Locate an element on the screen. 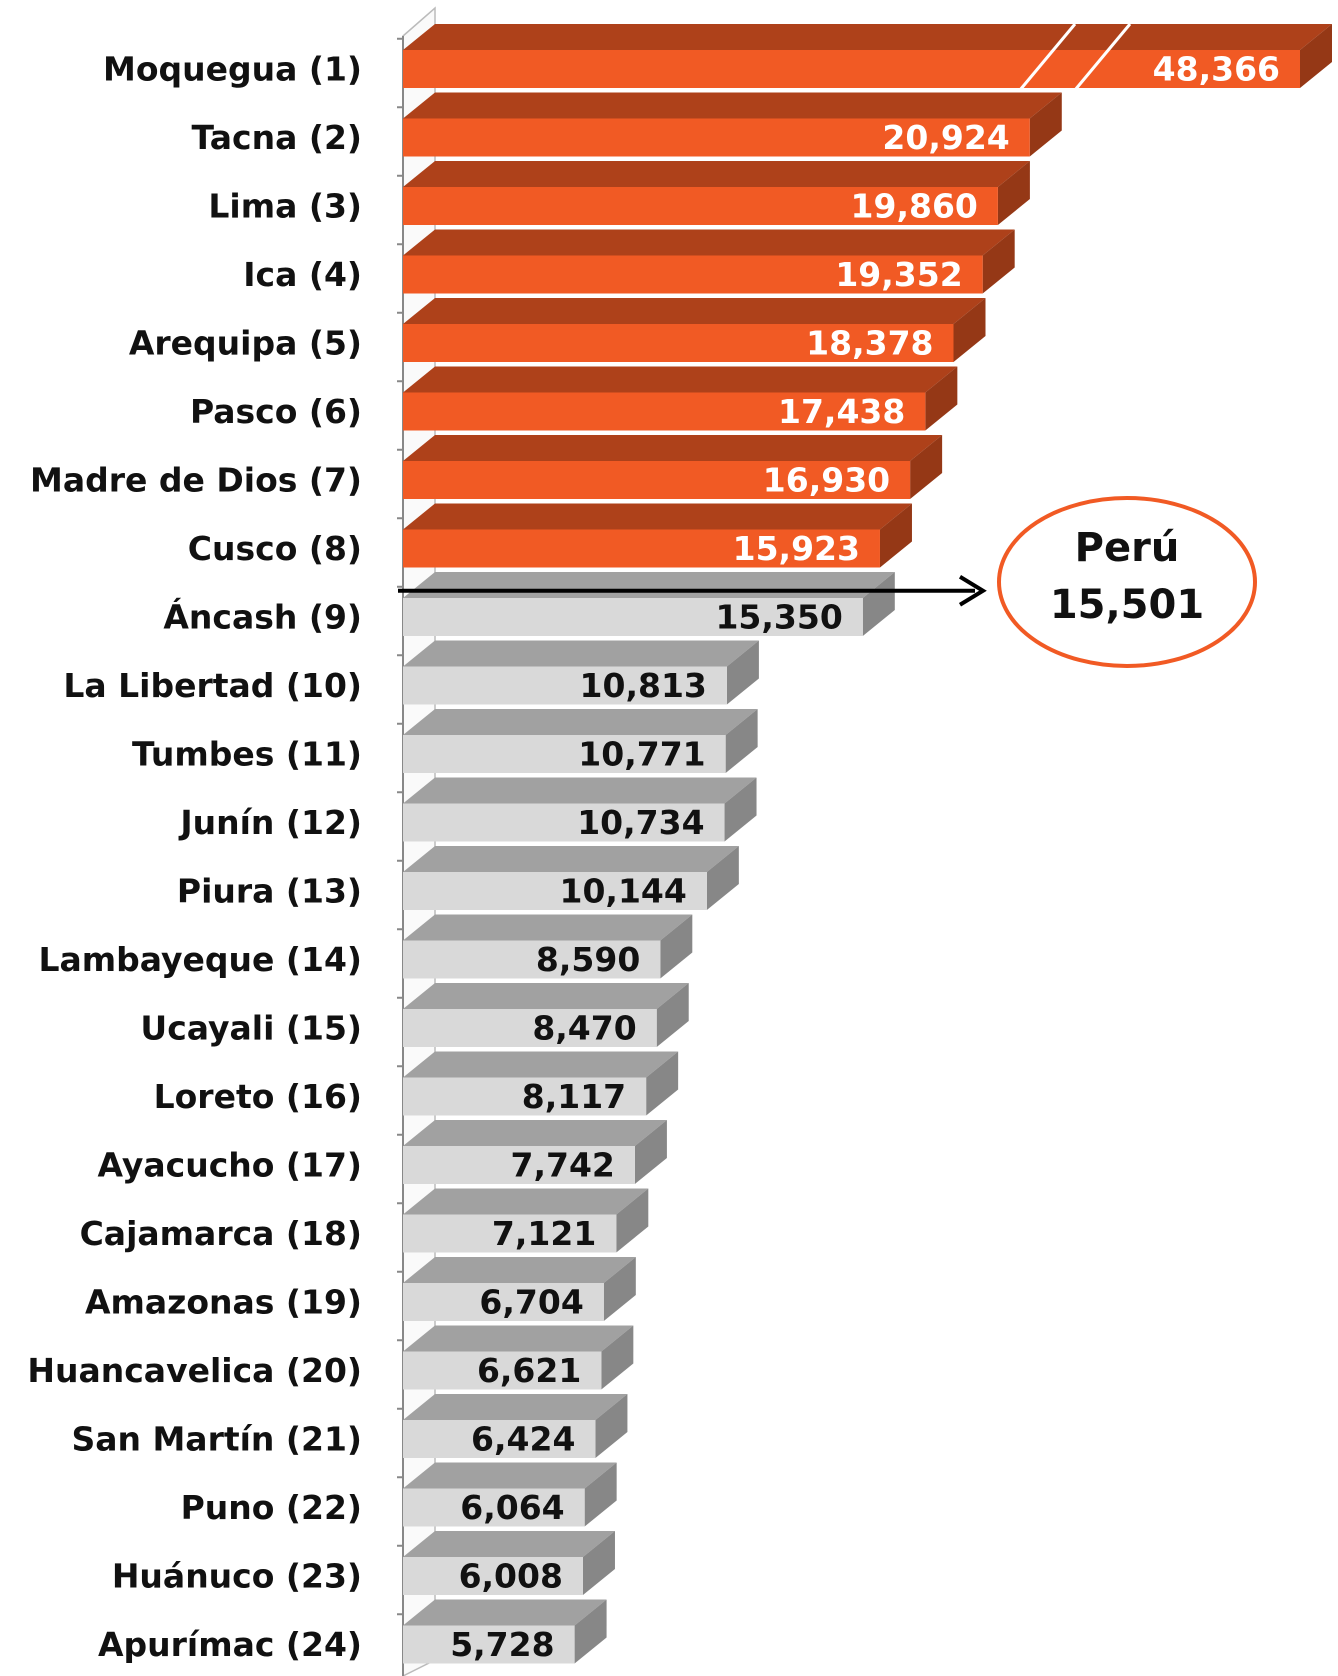  value-label: 6,064 is located at coordinates (512, 1507).